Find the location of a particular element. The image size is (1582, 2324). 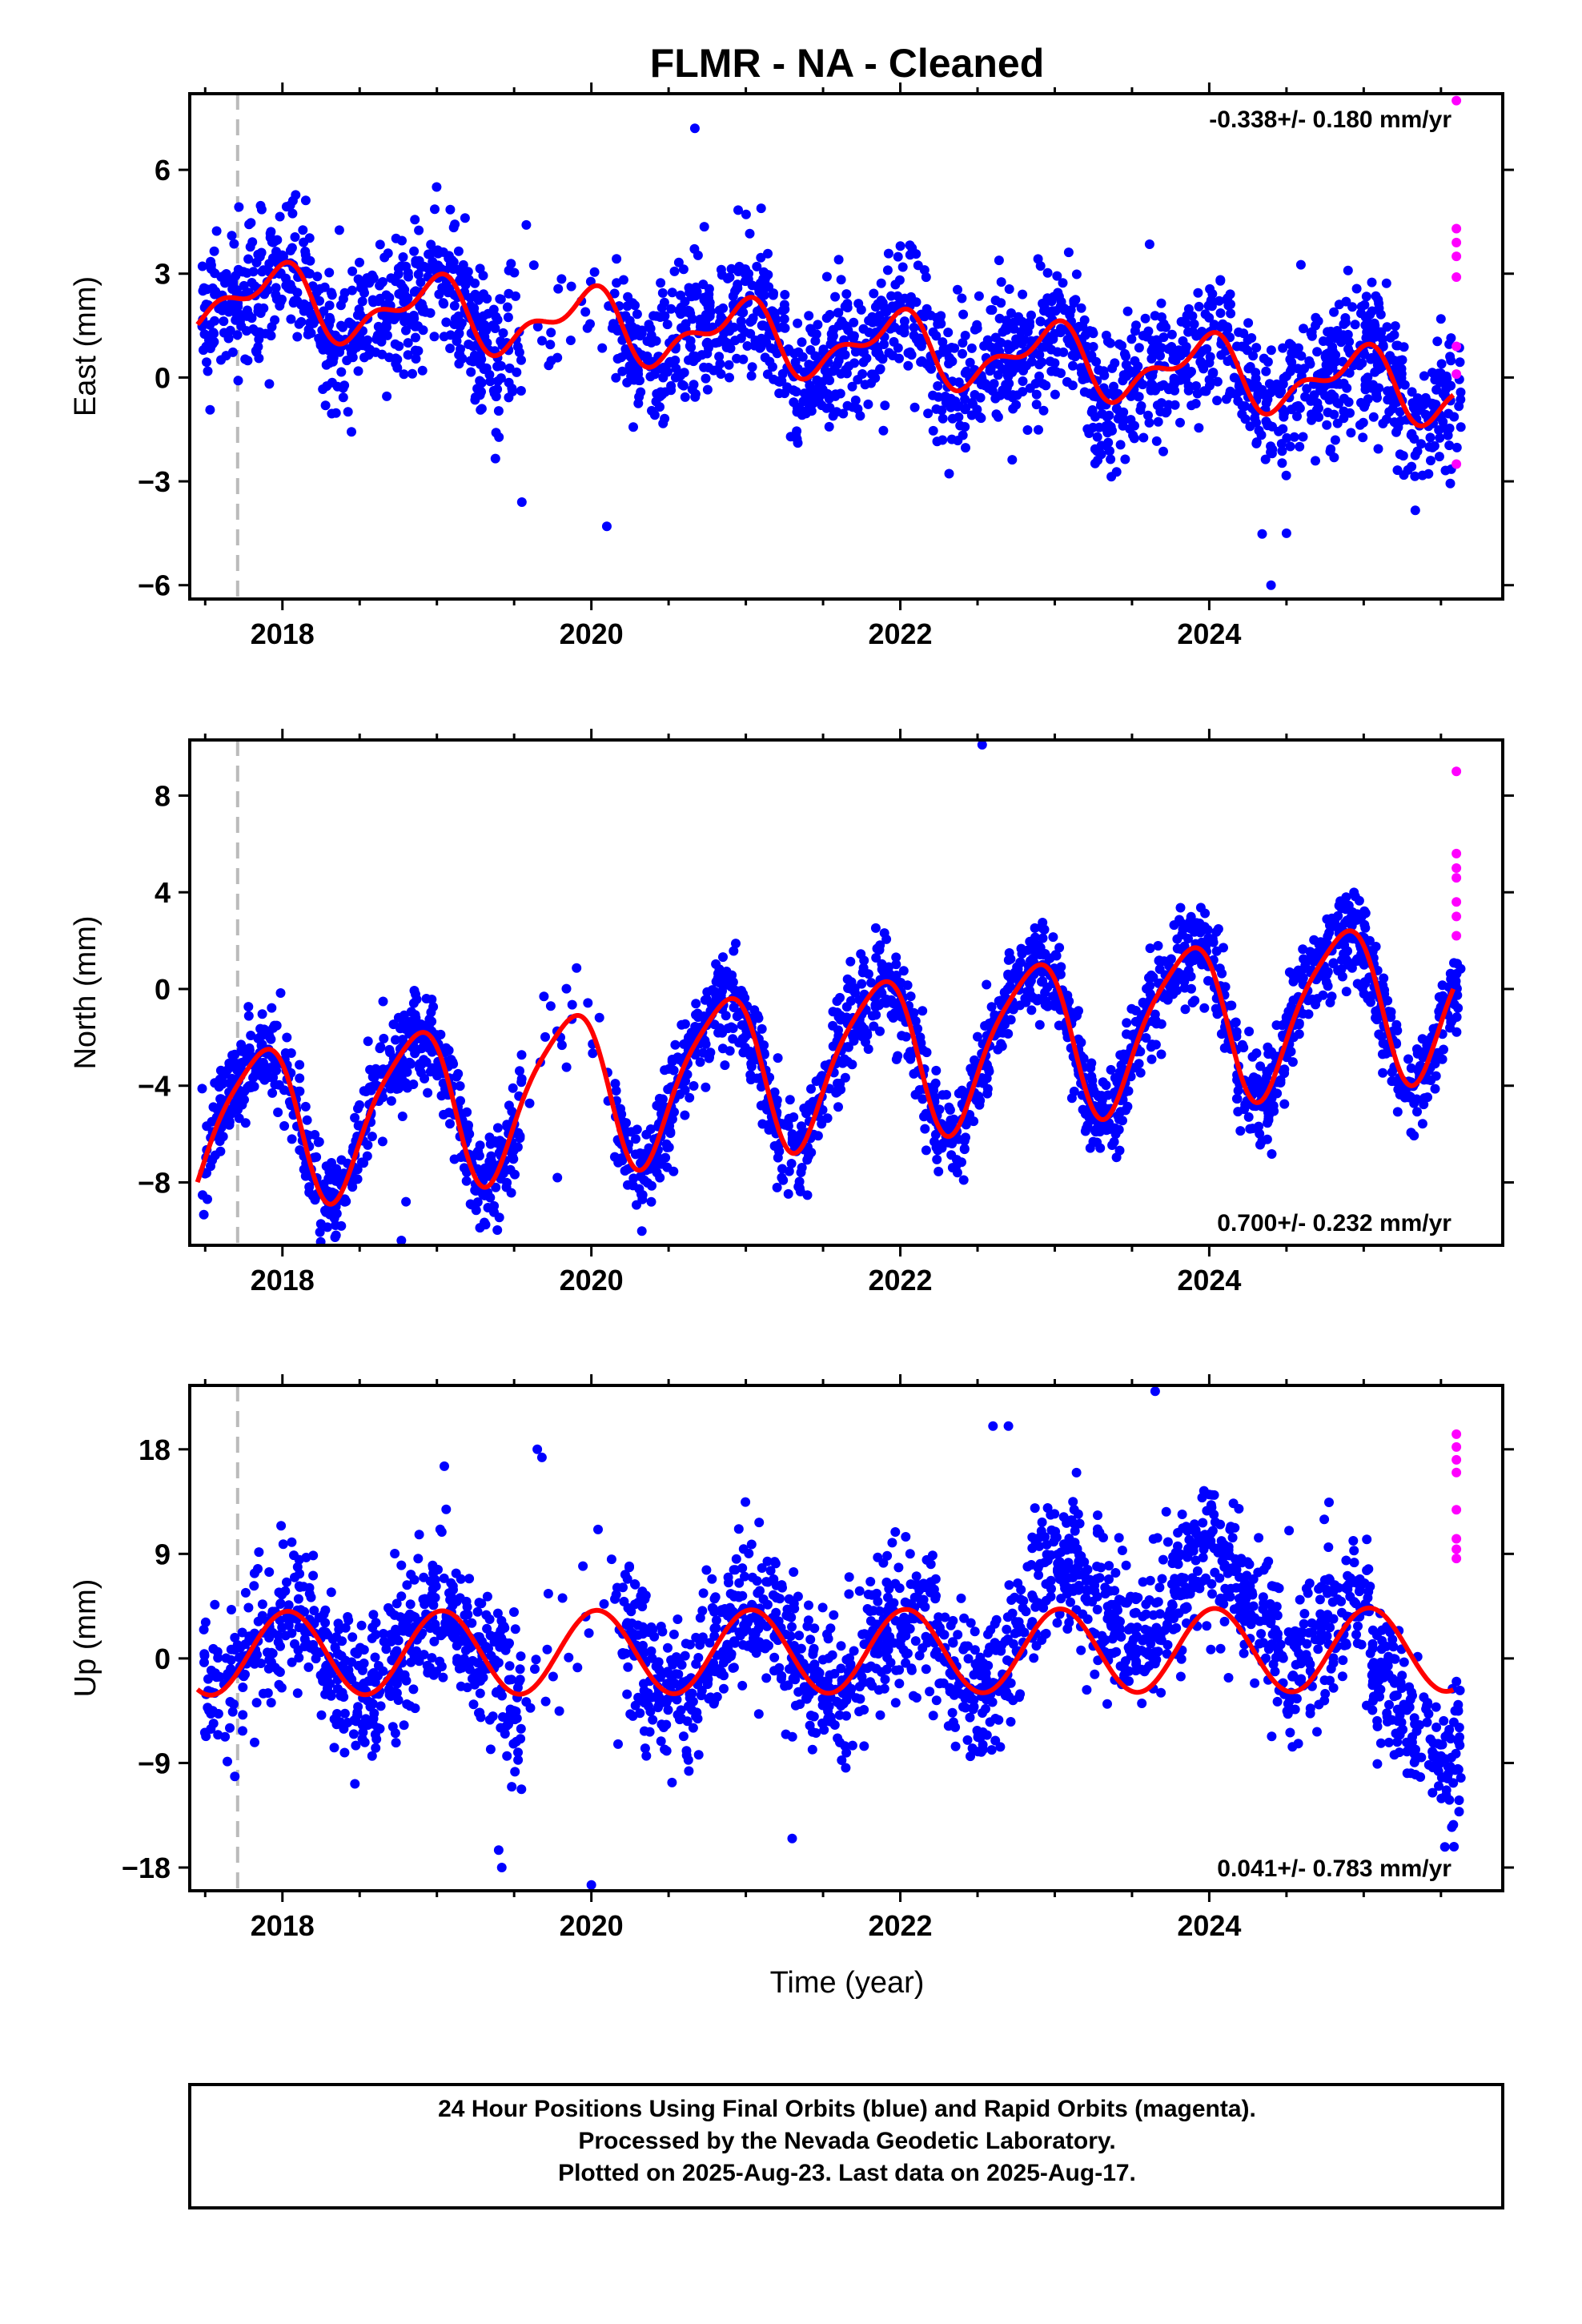

figure-title: FLMR - NA - Cleaned is located at coordinates (847, 63).